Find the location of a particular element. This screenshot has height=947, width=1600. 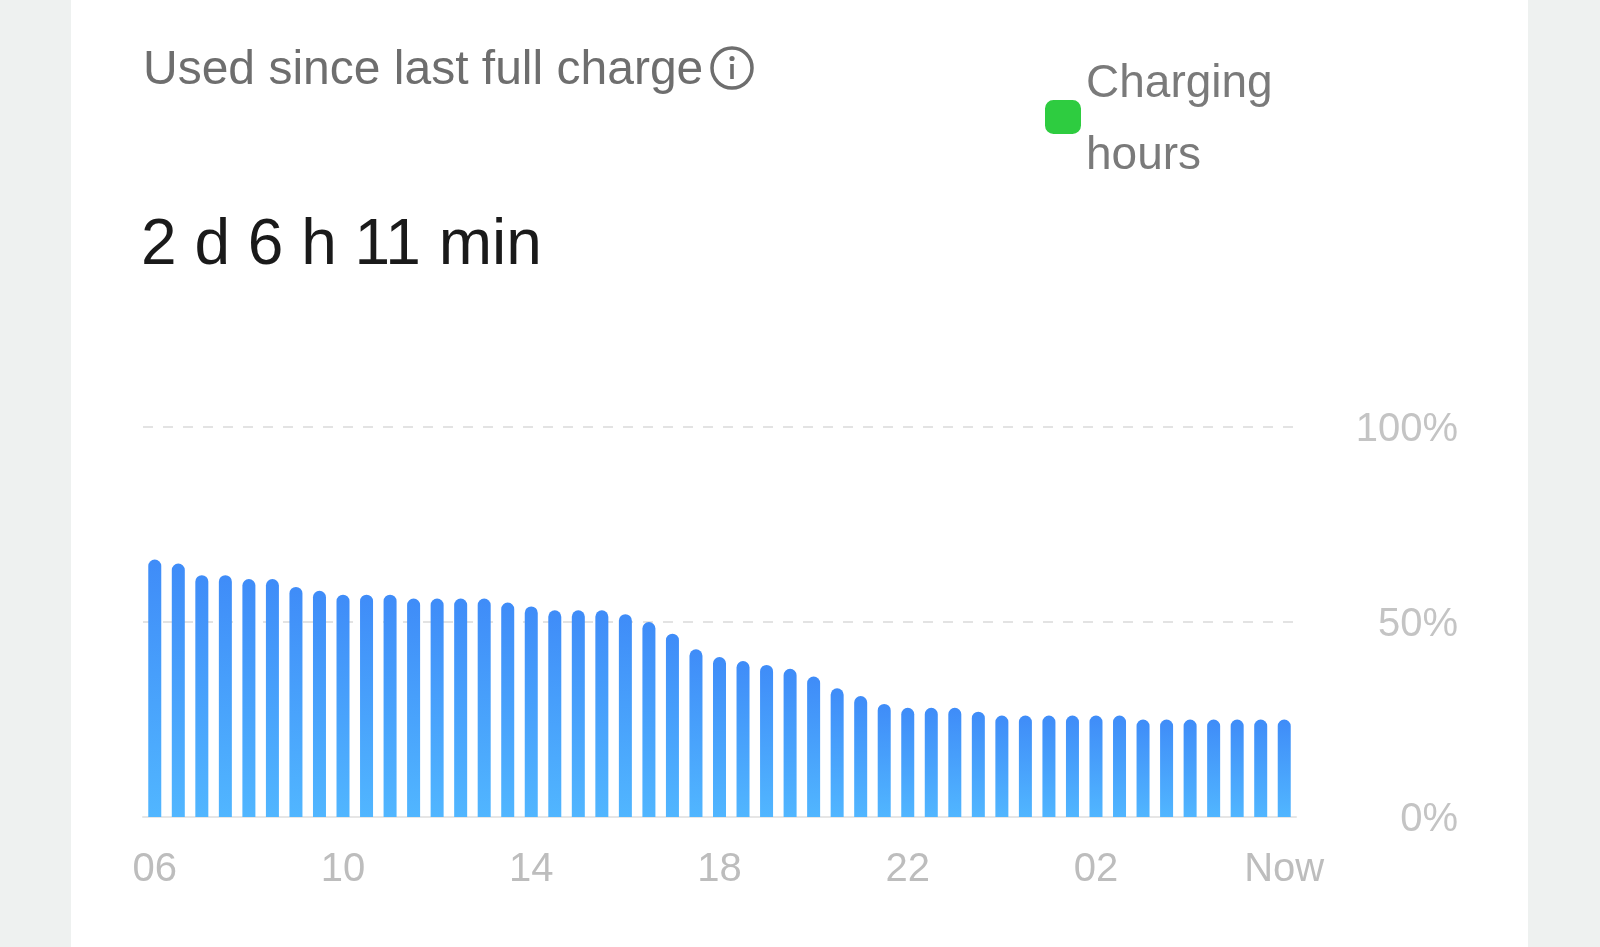

x-tick-label: 10 is located at coordinates (343, 867).